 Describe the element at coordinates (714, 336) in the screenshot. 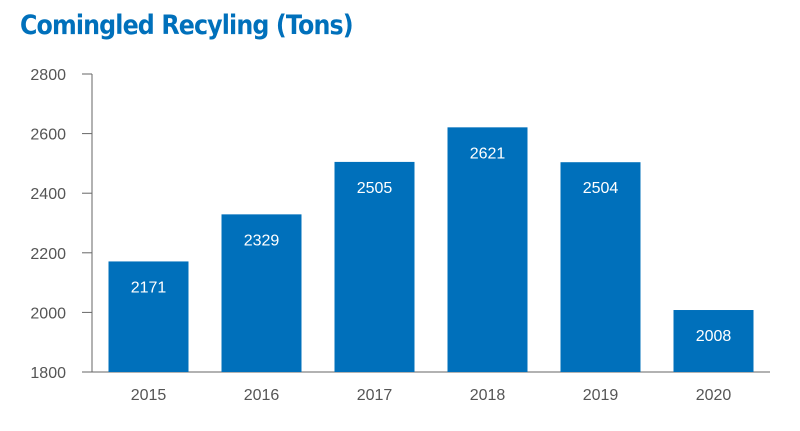

I see `bar-value-label: 2008` at that location.